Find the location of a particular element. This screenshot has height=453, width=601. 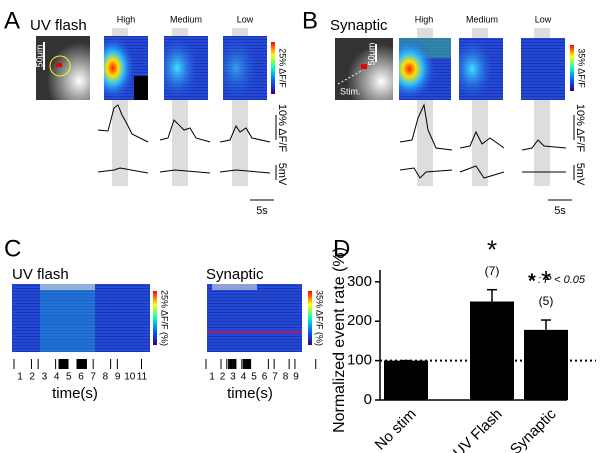

colorbar-label: 25% ΔF/F is located at coordinates (283, 68).